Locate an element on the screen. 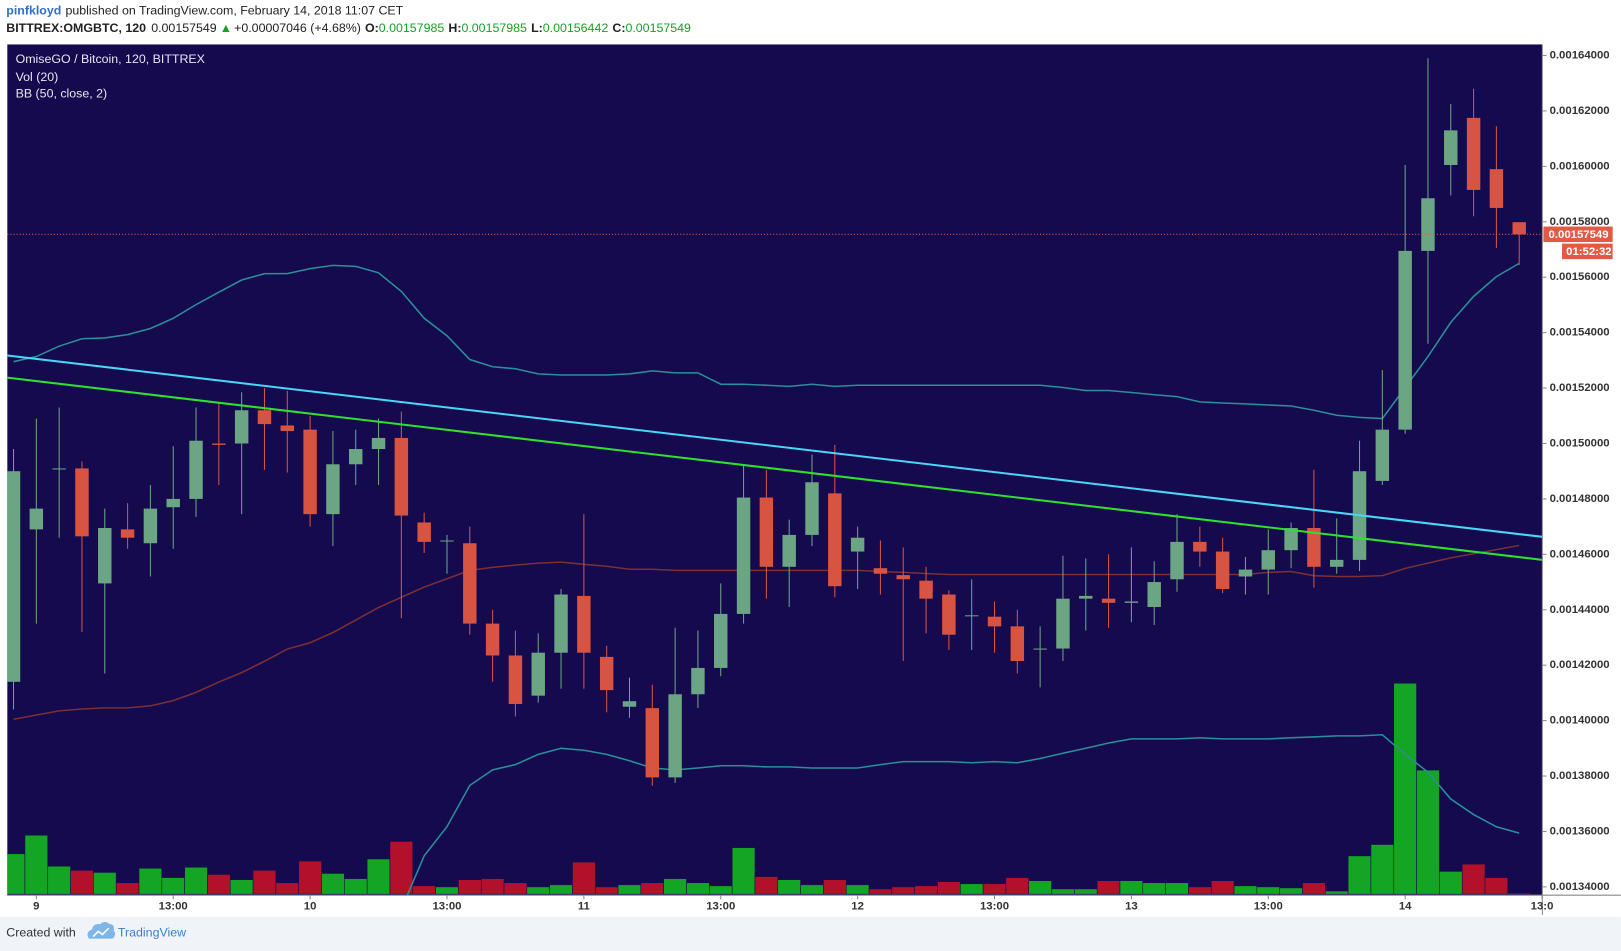 The height and width of the screenshot is (951, 1621). y-tick-label: 0.00142000 is located at coordinates (1580, 665).